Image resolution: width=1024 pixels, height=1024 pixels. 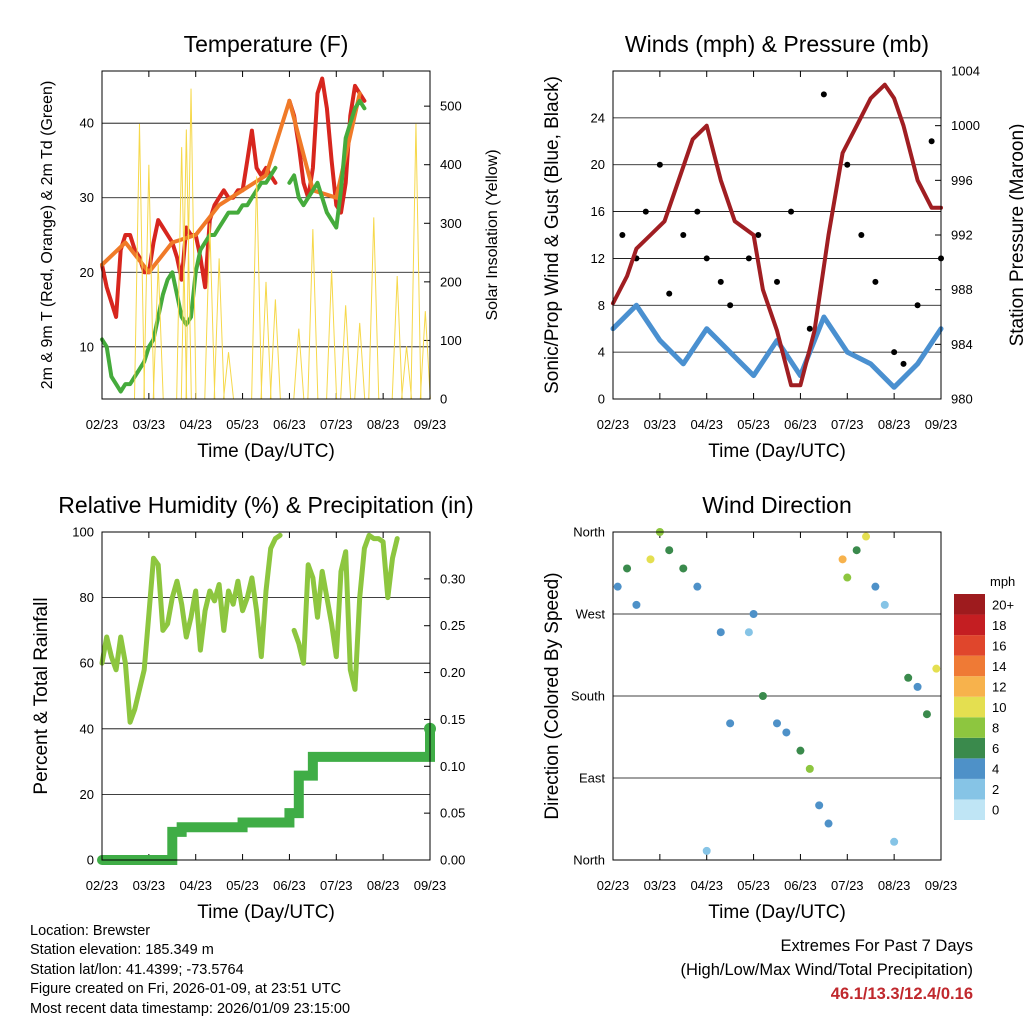 I want to click on y-axis-label: Direction (Colored By Speed), so click(x=552, y=695).